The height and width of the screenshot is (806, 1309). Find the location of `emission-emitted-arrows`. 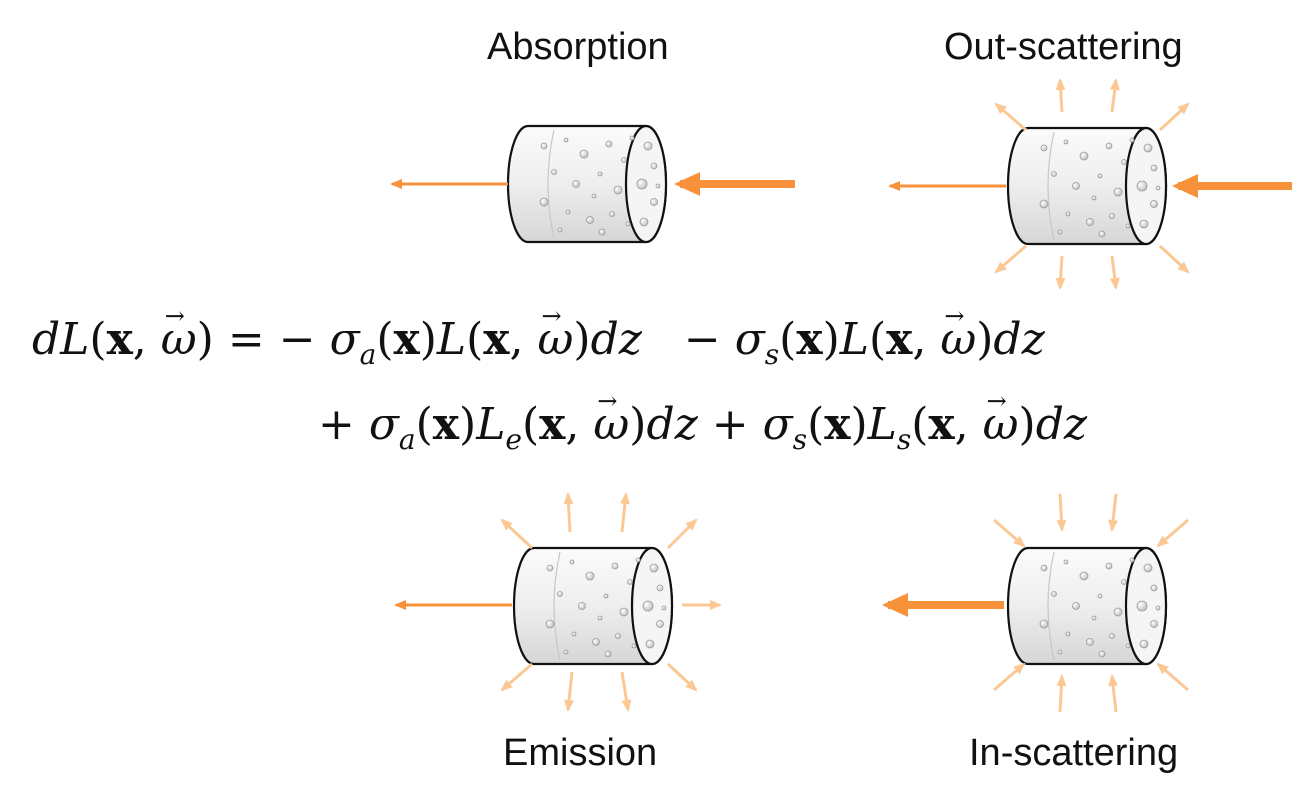

emission-emitted-arrows is located at coordinates (611, 602).